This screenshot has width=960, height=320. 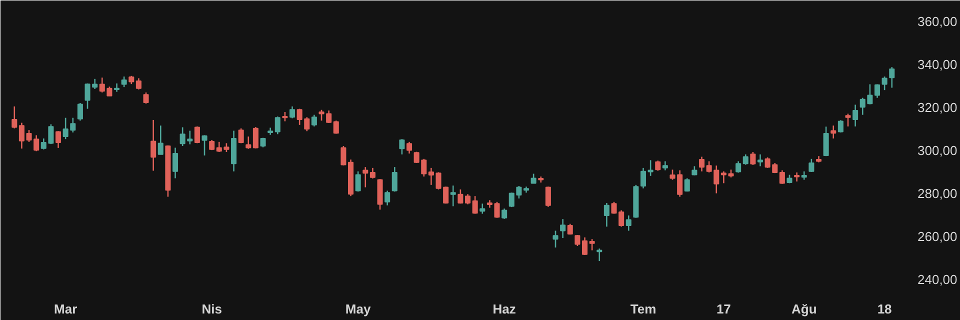 What do you see at coordinates (938, 108) in the screenshot?
I see `y-tick-label: 320,00` at bounding box center [938, 108].